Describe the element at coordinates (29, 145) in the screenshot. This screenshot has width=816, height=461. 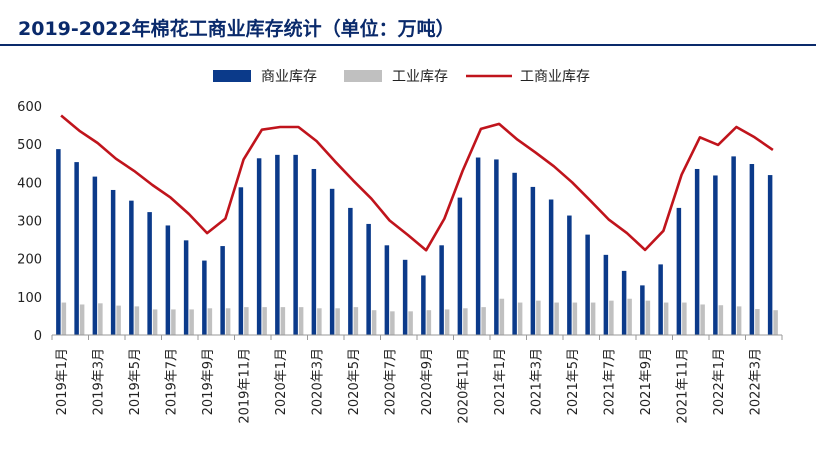
I see `y-tick-label: 500` at that location.